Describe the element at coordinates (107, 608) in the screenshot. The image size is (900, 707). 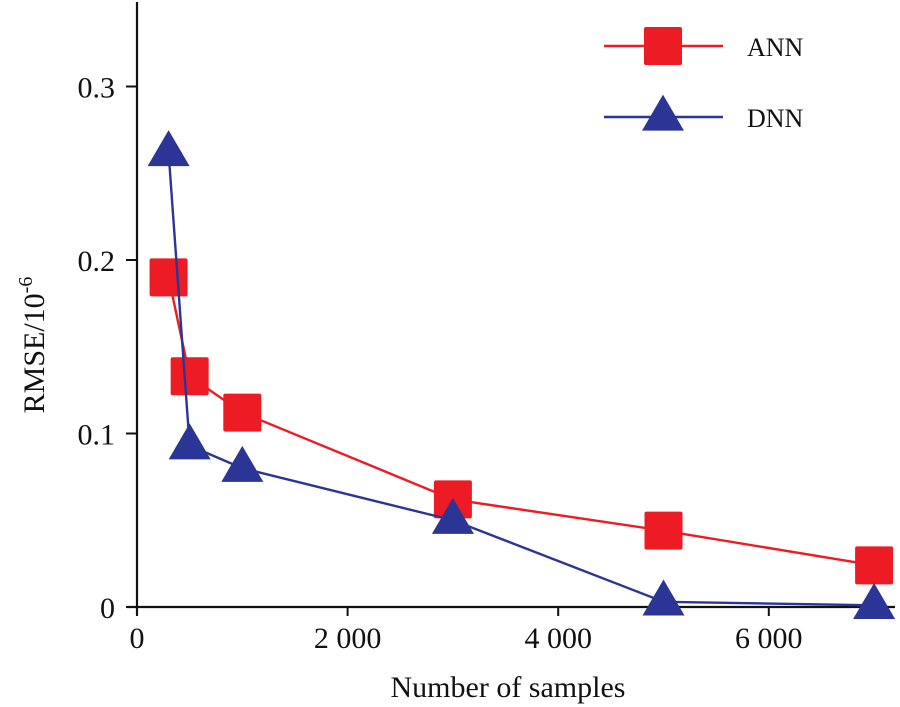
I see `y-tick-label: 0` at that location.